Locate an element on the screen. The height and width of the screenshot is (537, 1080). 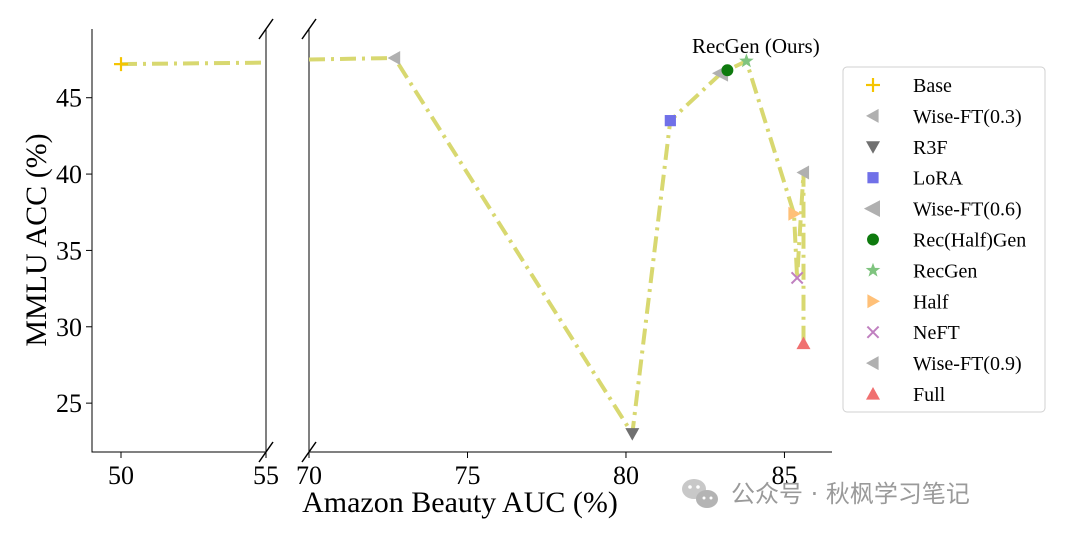
watermark: 公众号 · 秋枫学习笔记 is located at coordinates (826, 493).